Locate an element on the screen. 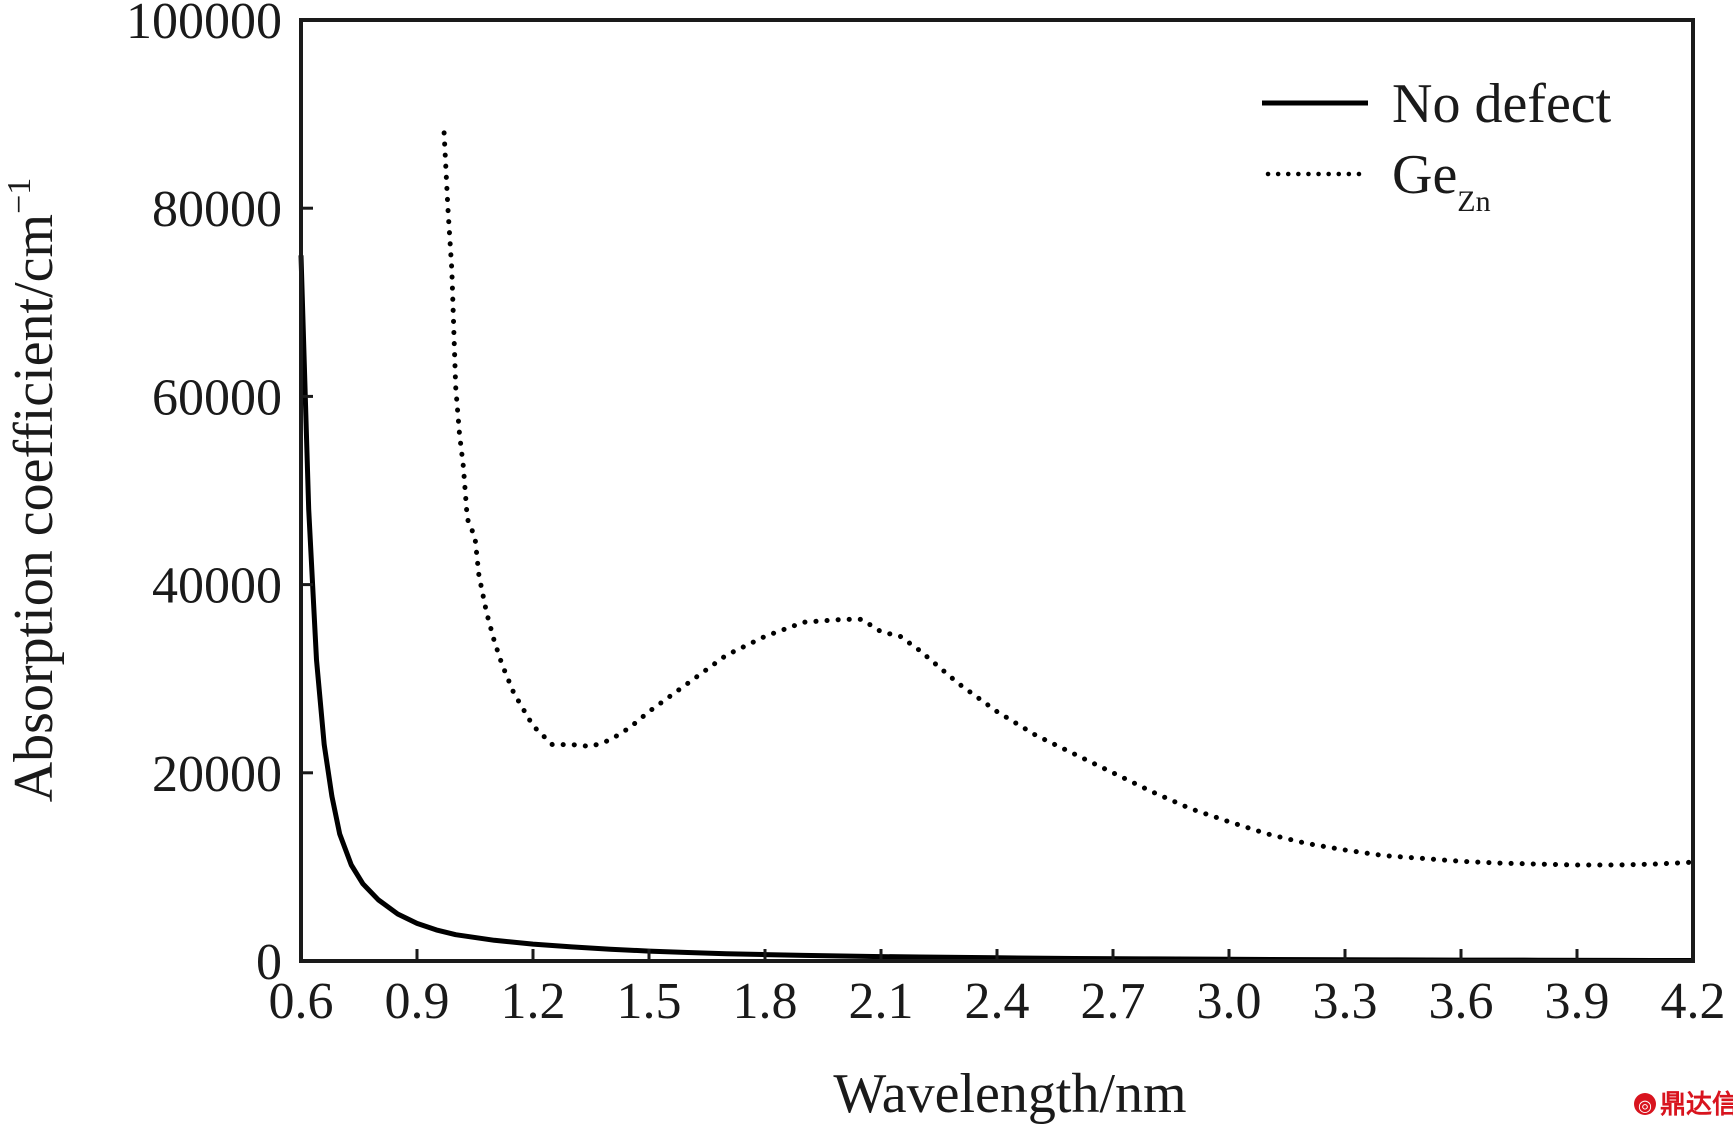  watermark-logo-glyph: ◎ is located at coordinates (1645, 1105).